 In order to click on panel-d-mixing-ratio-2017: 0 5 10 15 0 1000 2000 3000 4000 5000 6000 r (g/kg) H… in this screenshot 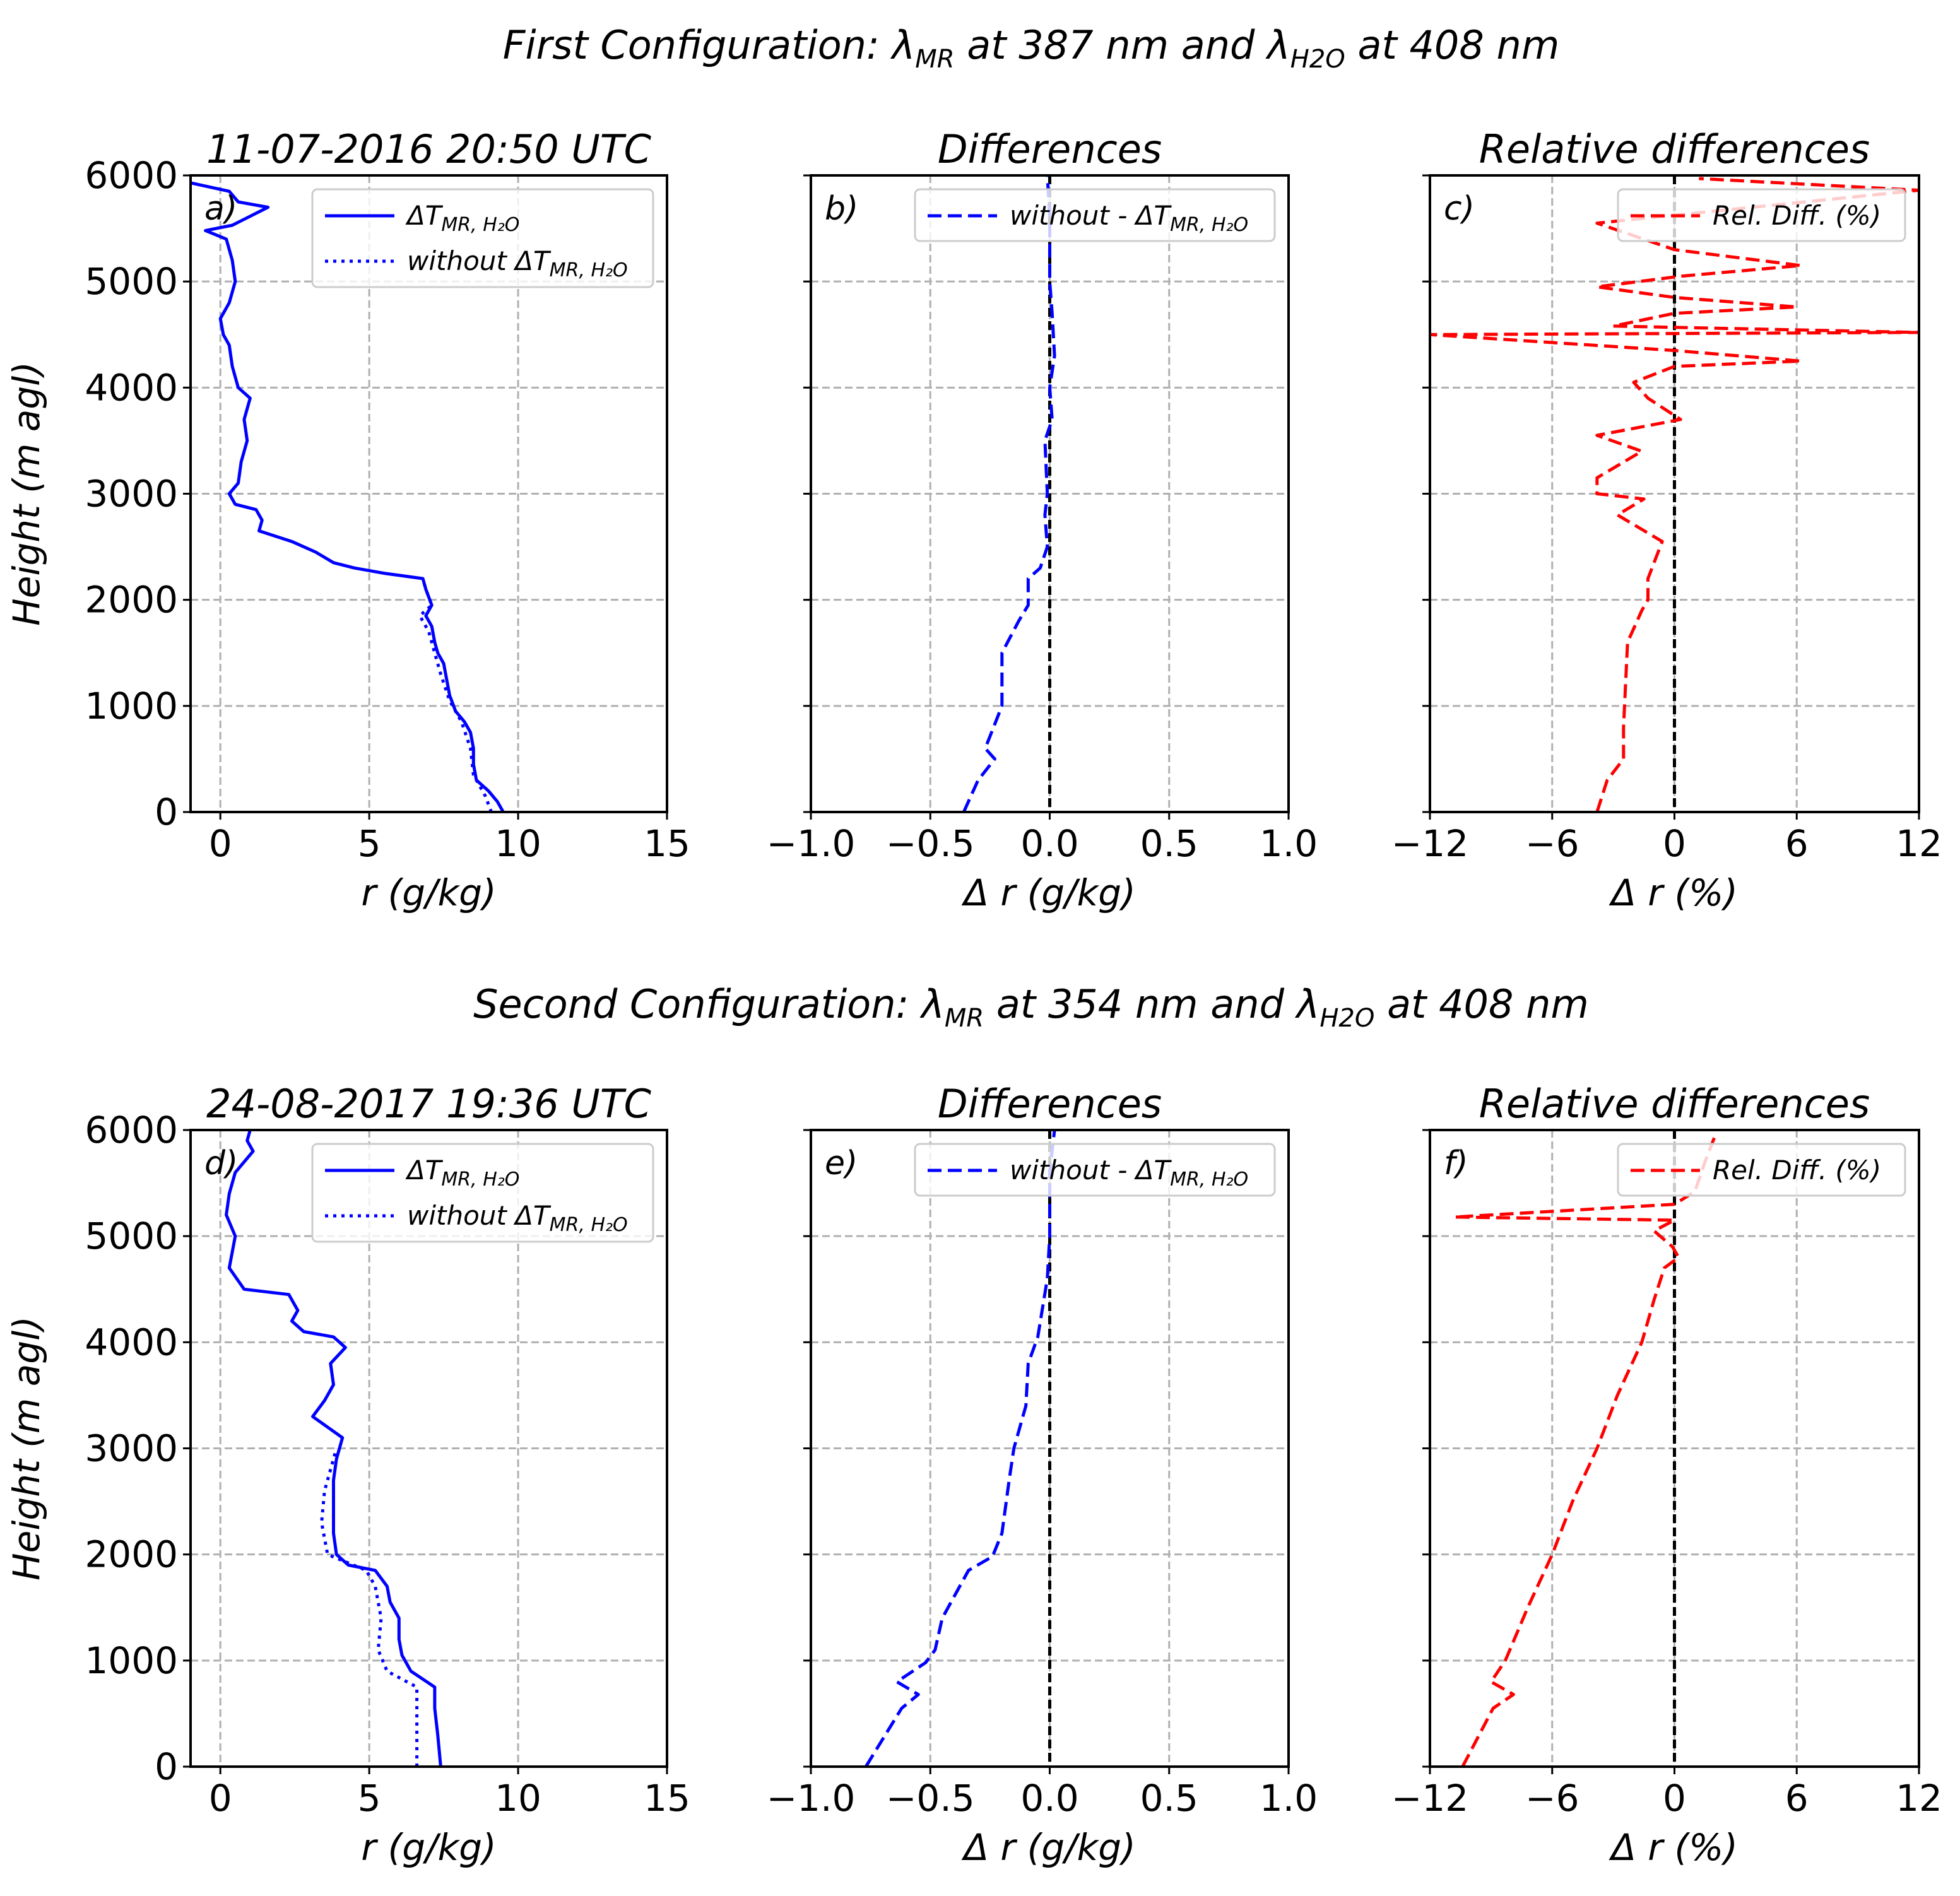, I will do `click(348, 1475)`.